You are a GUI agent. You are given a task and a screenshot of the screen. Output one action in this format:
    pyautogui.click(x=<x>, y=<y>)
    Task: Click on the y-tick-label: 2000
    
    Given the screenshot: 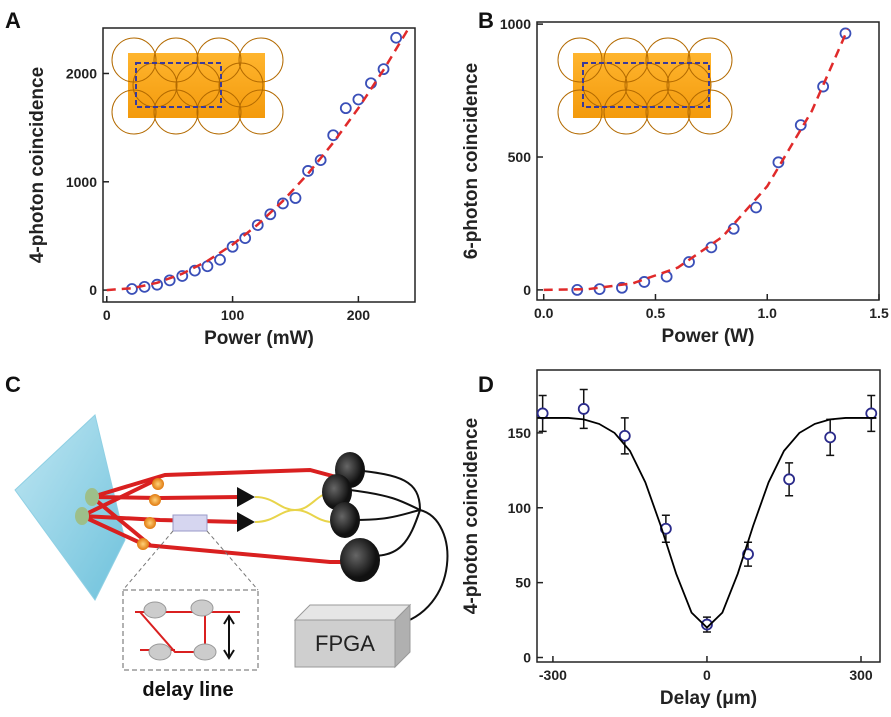 What is the action you would take?
    pyautogui.click(x=81, y=73)
    